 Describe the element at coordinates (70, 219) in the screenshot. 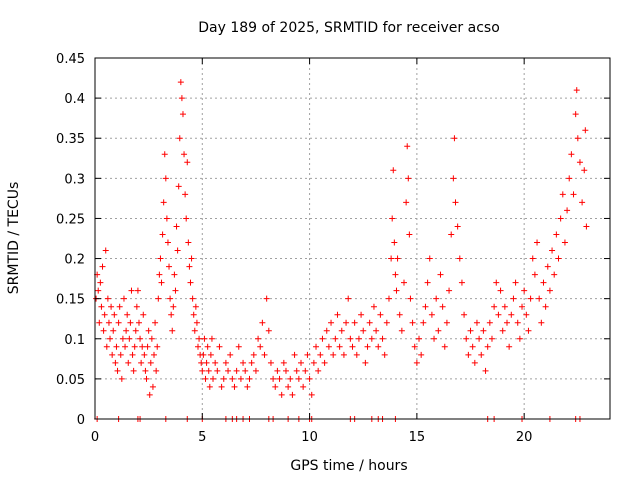

I see `y-tick-label: 0.25` at that location.